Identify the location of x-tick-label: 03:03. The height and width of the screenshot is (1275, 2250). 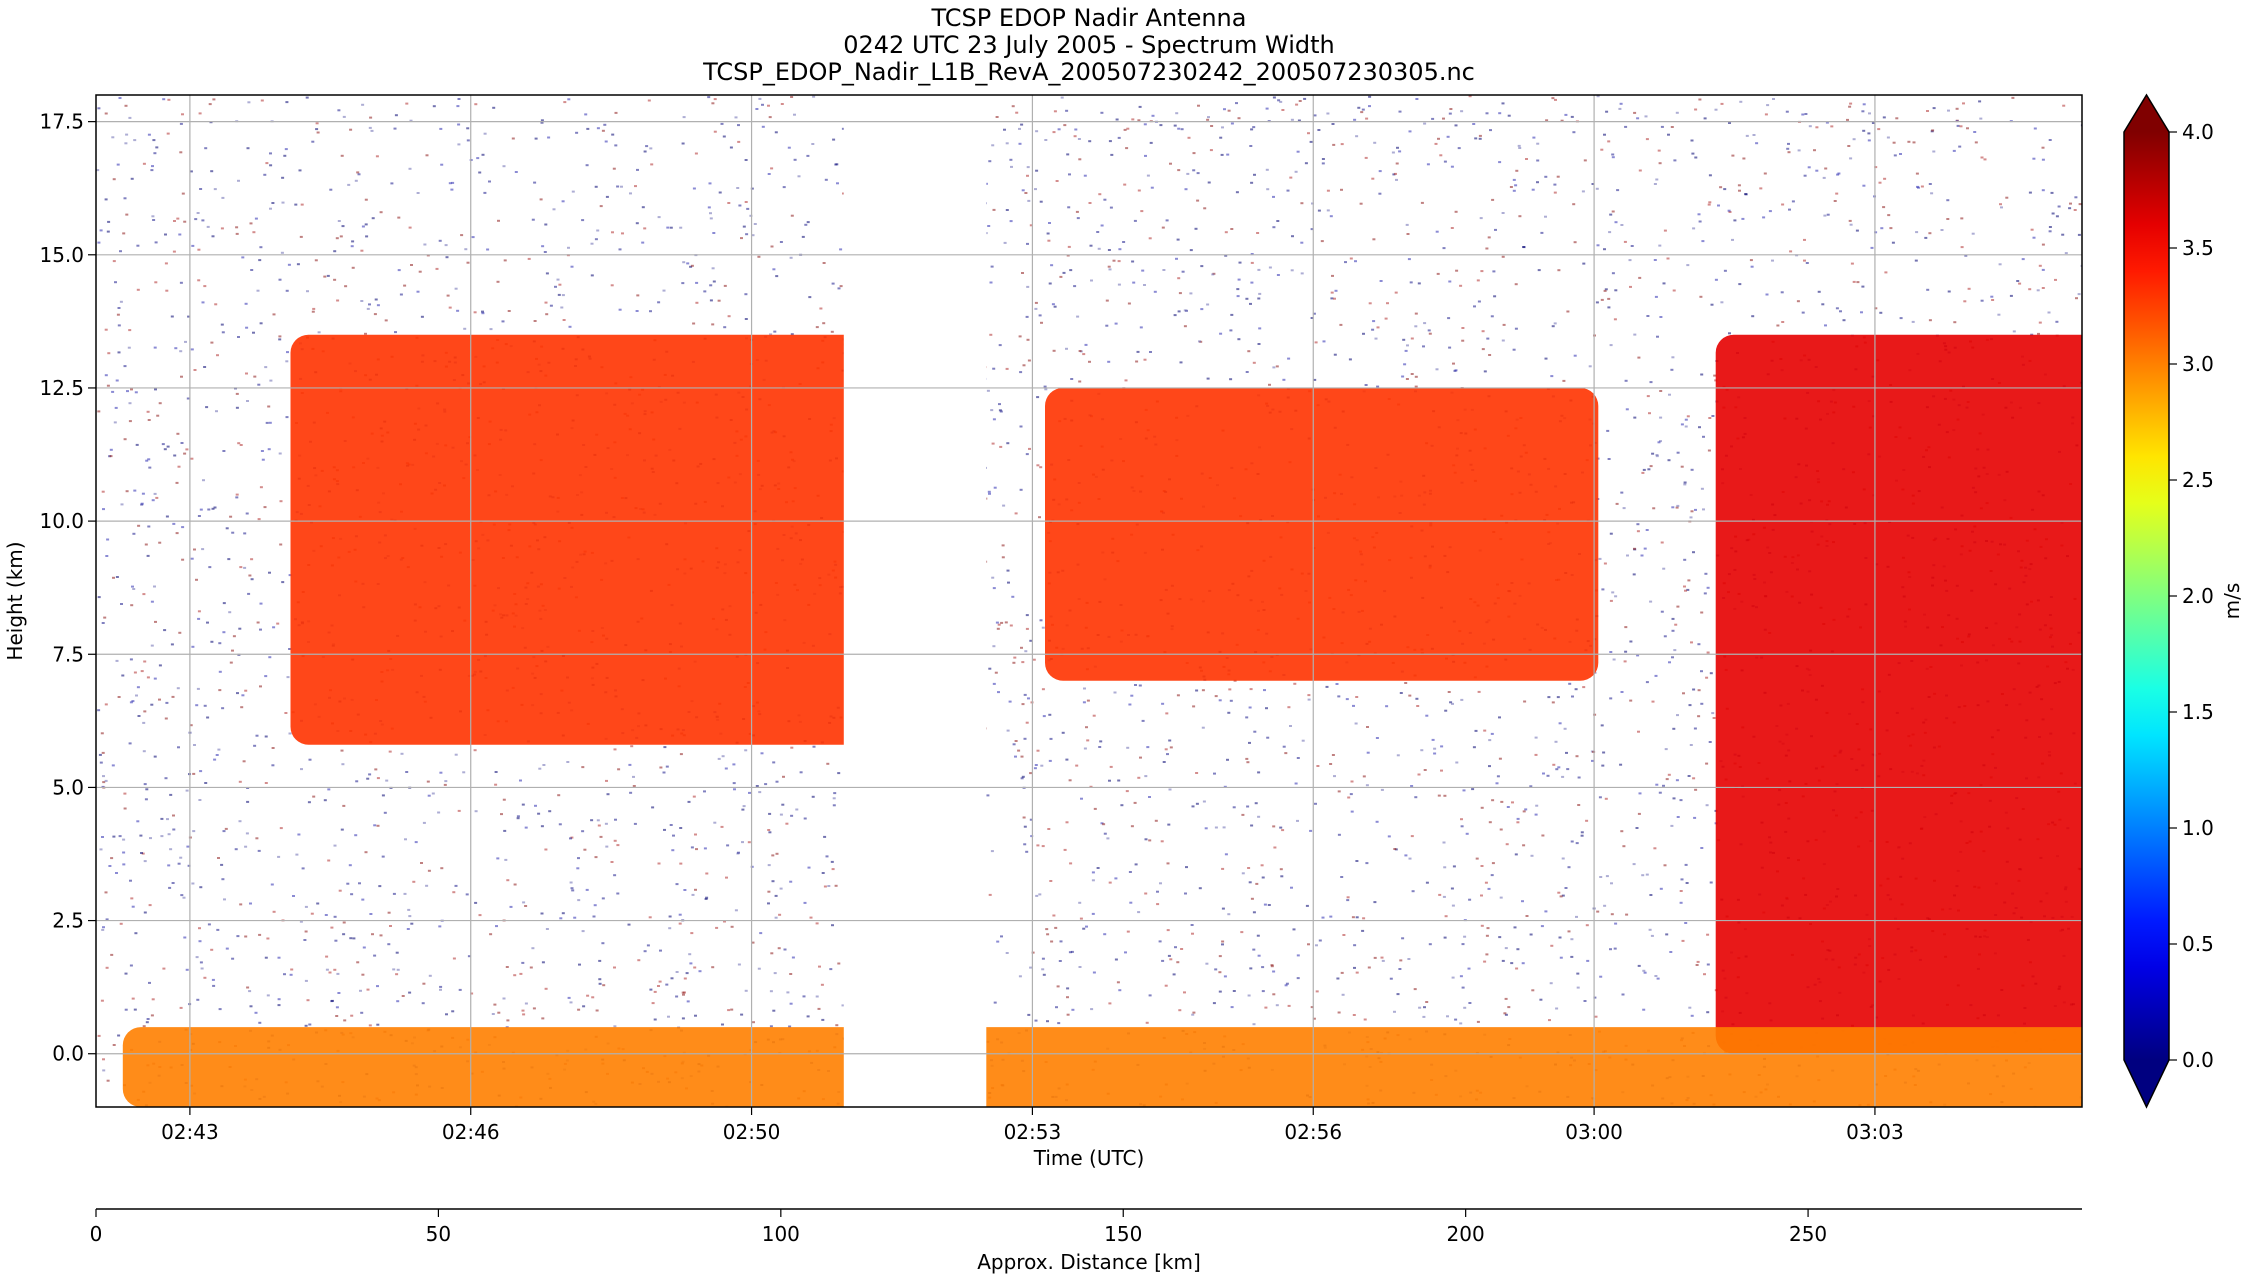
(1875, 1132).